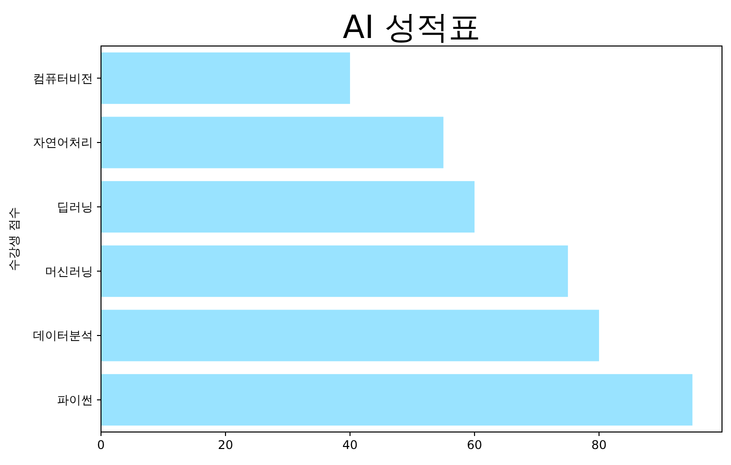 The height and width of the screenshot is (465, 731). I want to click on chart-title: AI 성적표, so click(411, 27).